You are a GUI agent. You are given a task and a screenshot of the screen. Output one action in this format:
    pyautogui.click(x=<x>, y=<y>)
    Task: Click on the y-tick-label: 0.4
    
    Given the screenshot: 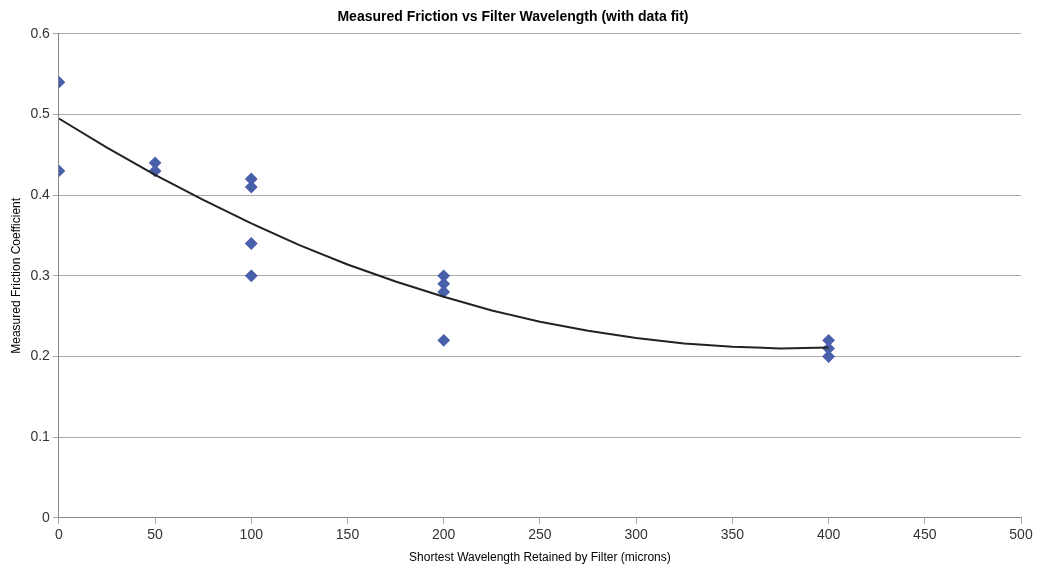 What is the action you would take?
    pyautogui.click(x=40, y=193)
    